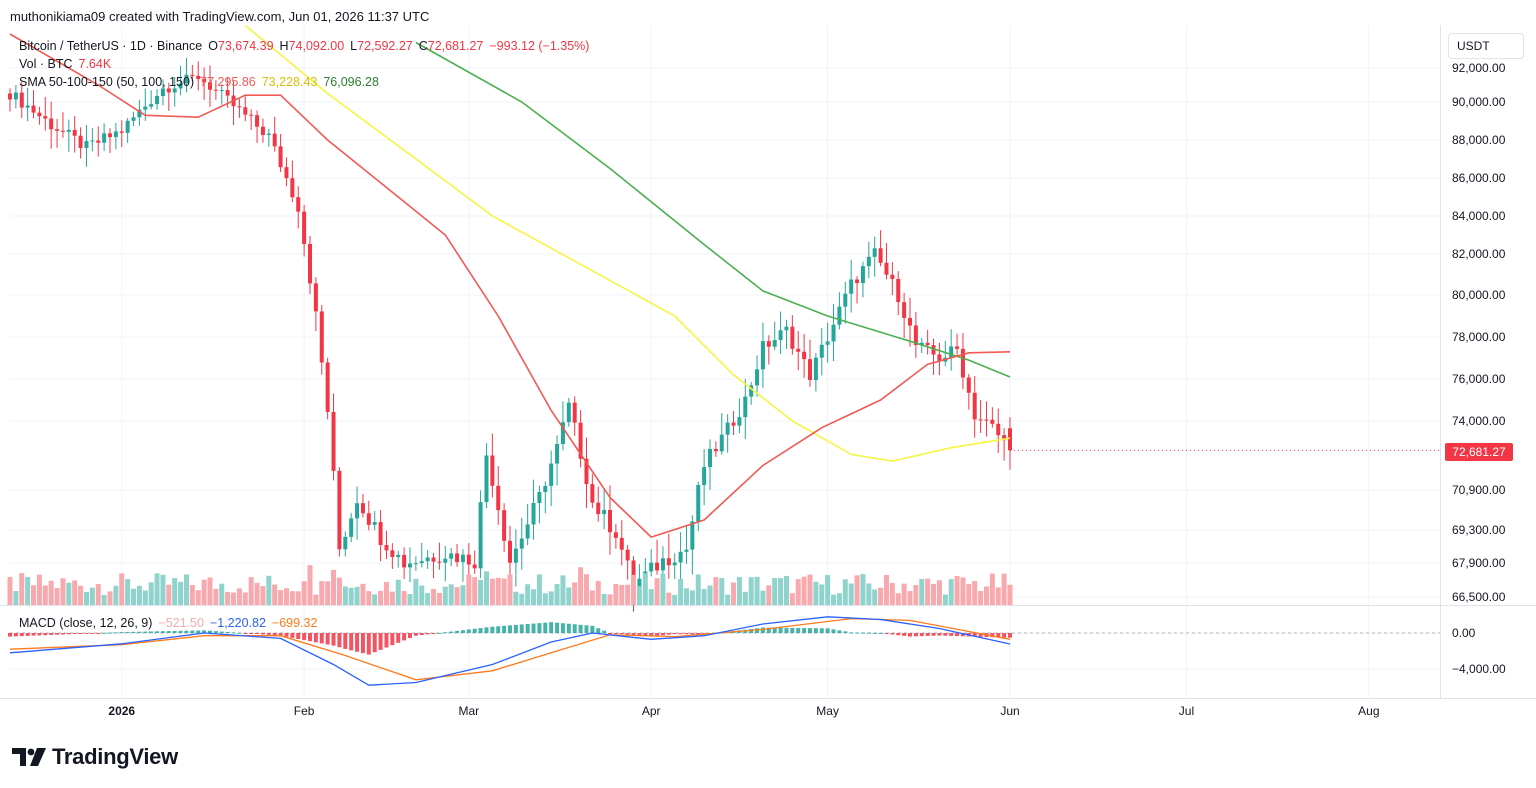 This screenshot has width=1536, height=788. Describe the element at coordinates (86, 623) in the screenshot. I see `macd-label: MACD (close, 12, 26, 9)` at that location.